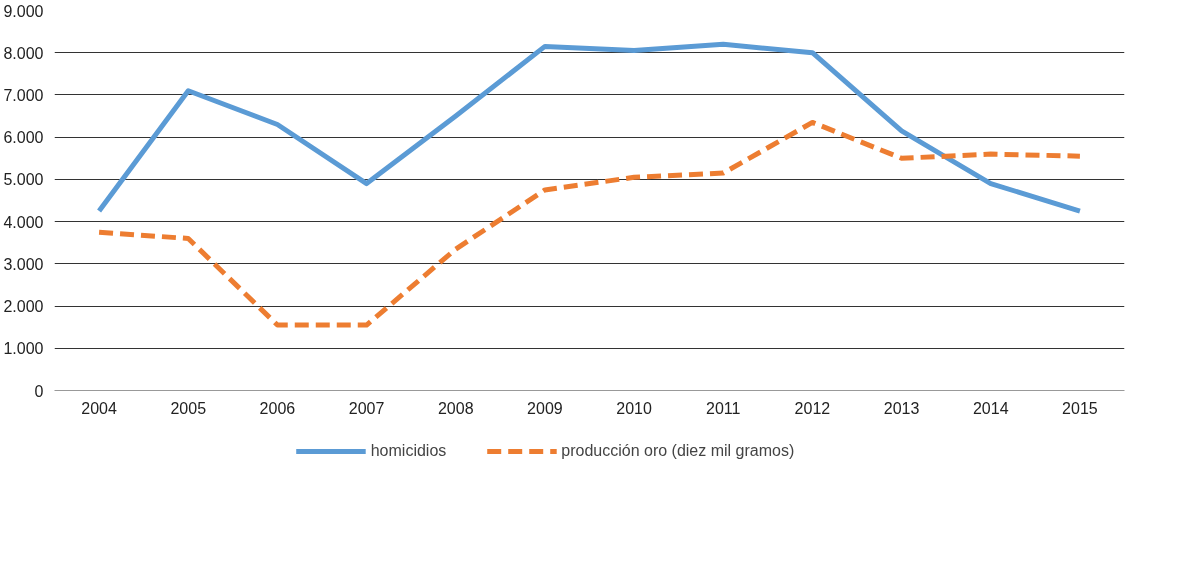  What do you see at coordinates (812, 408) in the screenshot?
I see `x-tick-label: 2012` at bounding box center [812, 408].